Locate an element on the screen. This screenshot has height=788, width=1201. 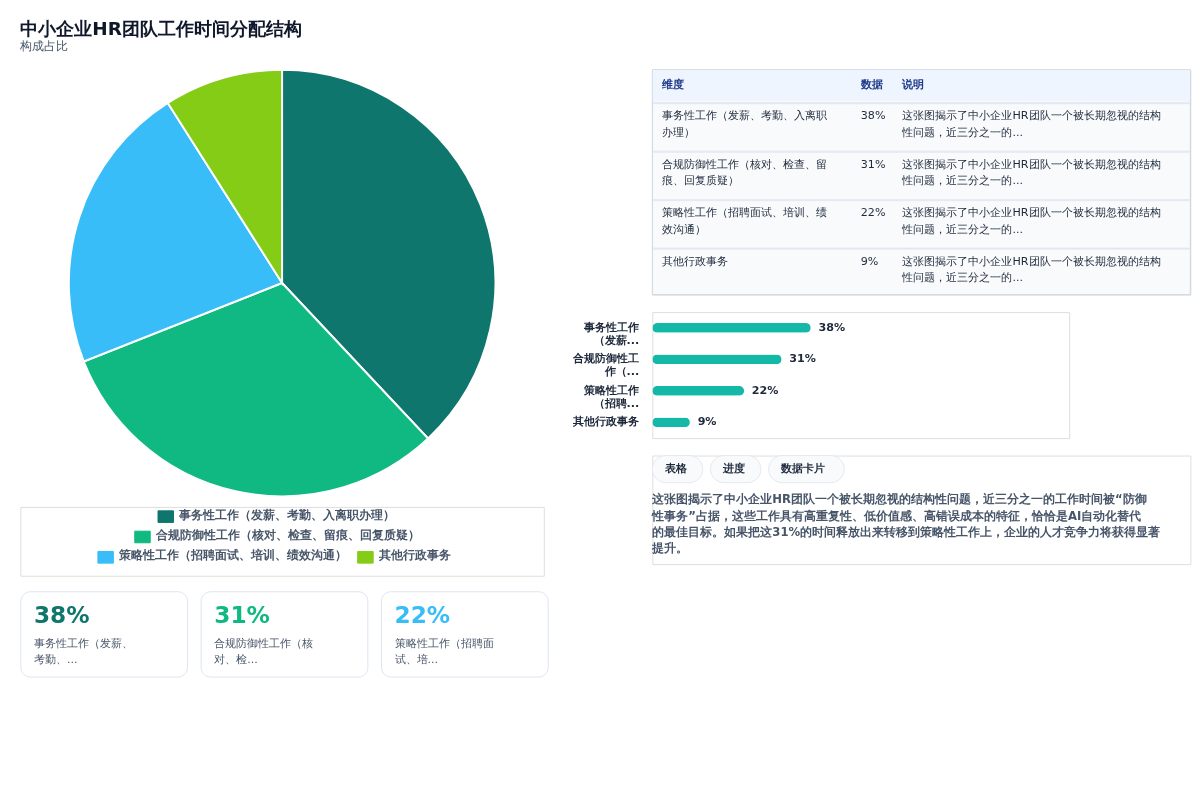
data-label: 9% is located at coordinates (707, 422).